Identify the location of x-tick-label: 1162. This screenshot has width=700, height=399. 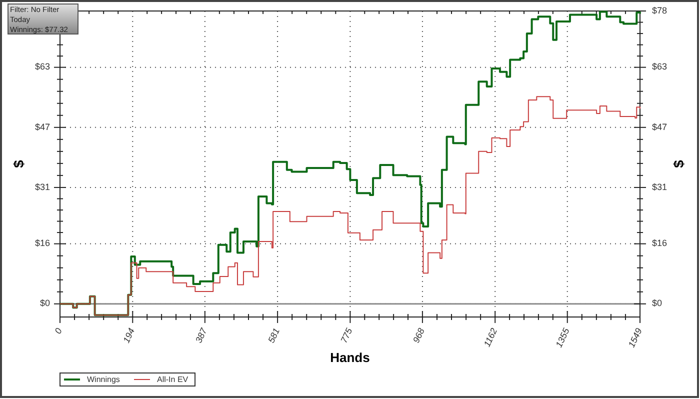
(491, 337).